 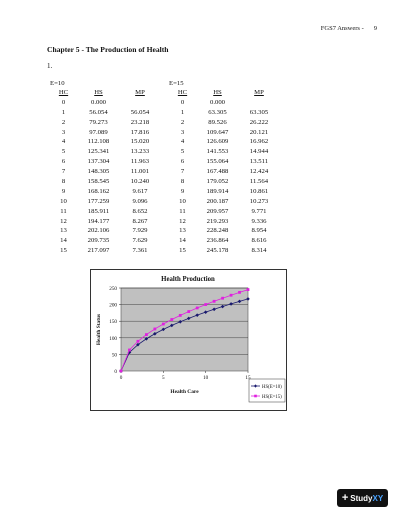 I want to click on table-cell: 209.735, so click(x=98, y=241).